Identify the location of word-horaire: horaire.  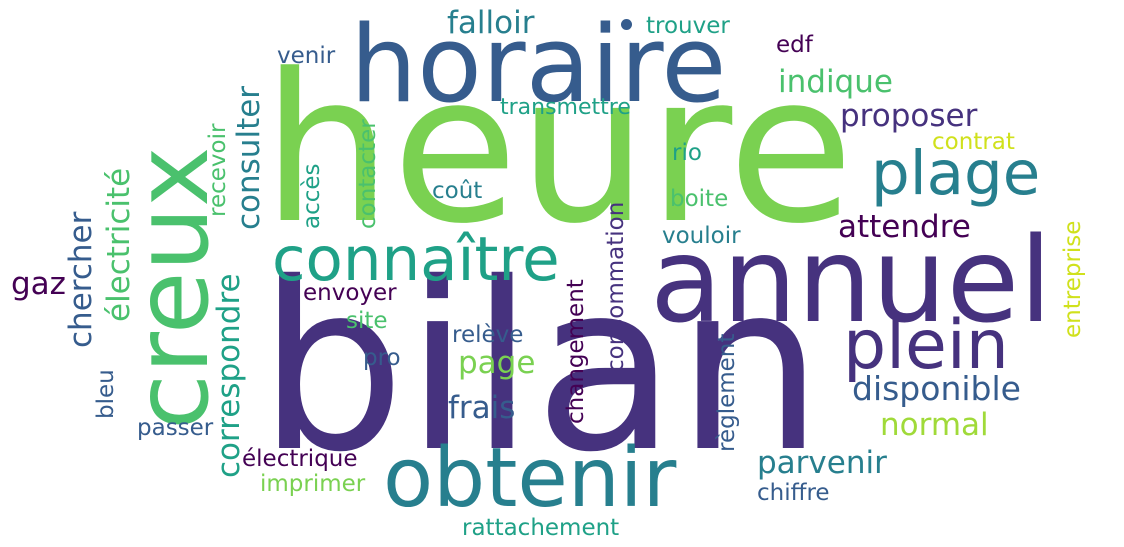
(538, 64).